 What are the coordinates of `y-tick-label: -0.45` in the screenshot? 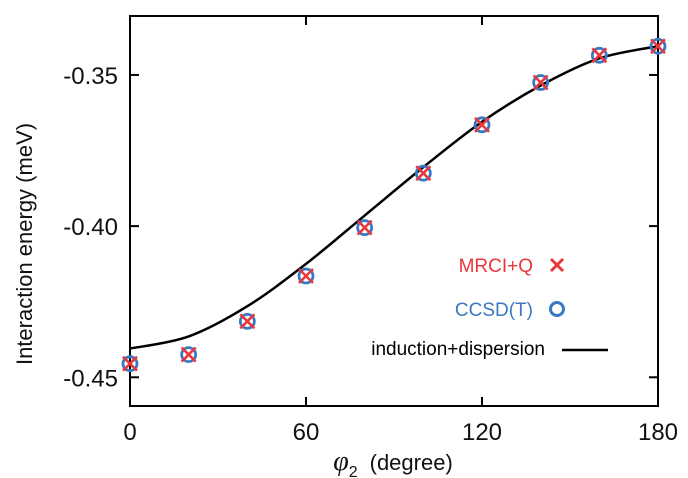 It's located at (90, 378).